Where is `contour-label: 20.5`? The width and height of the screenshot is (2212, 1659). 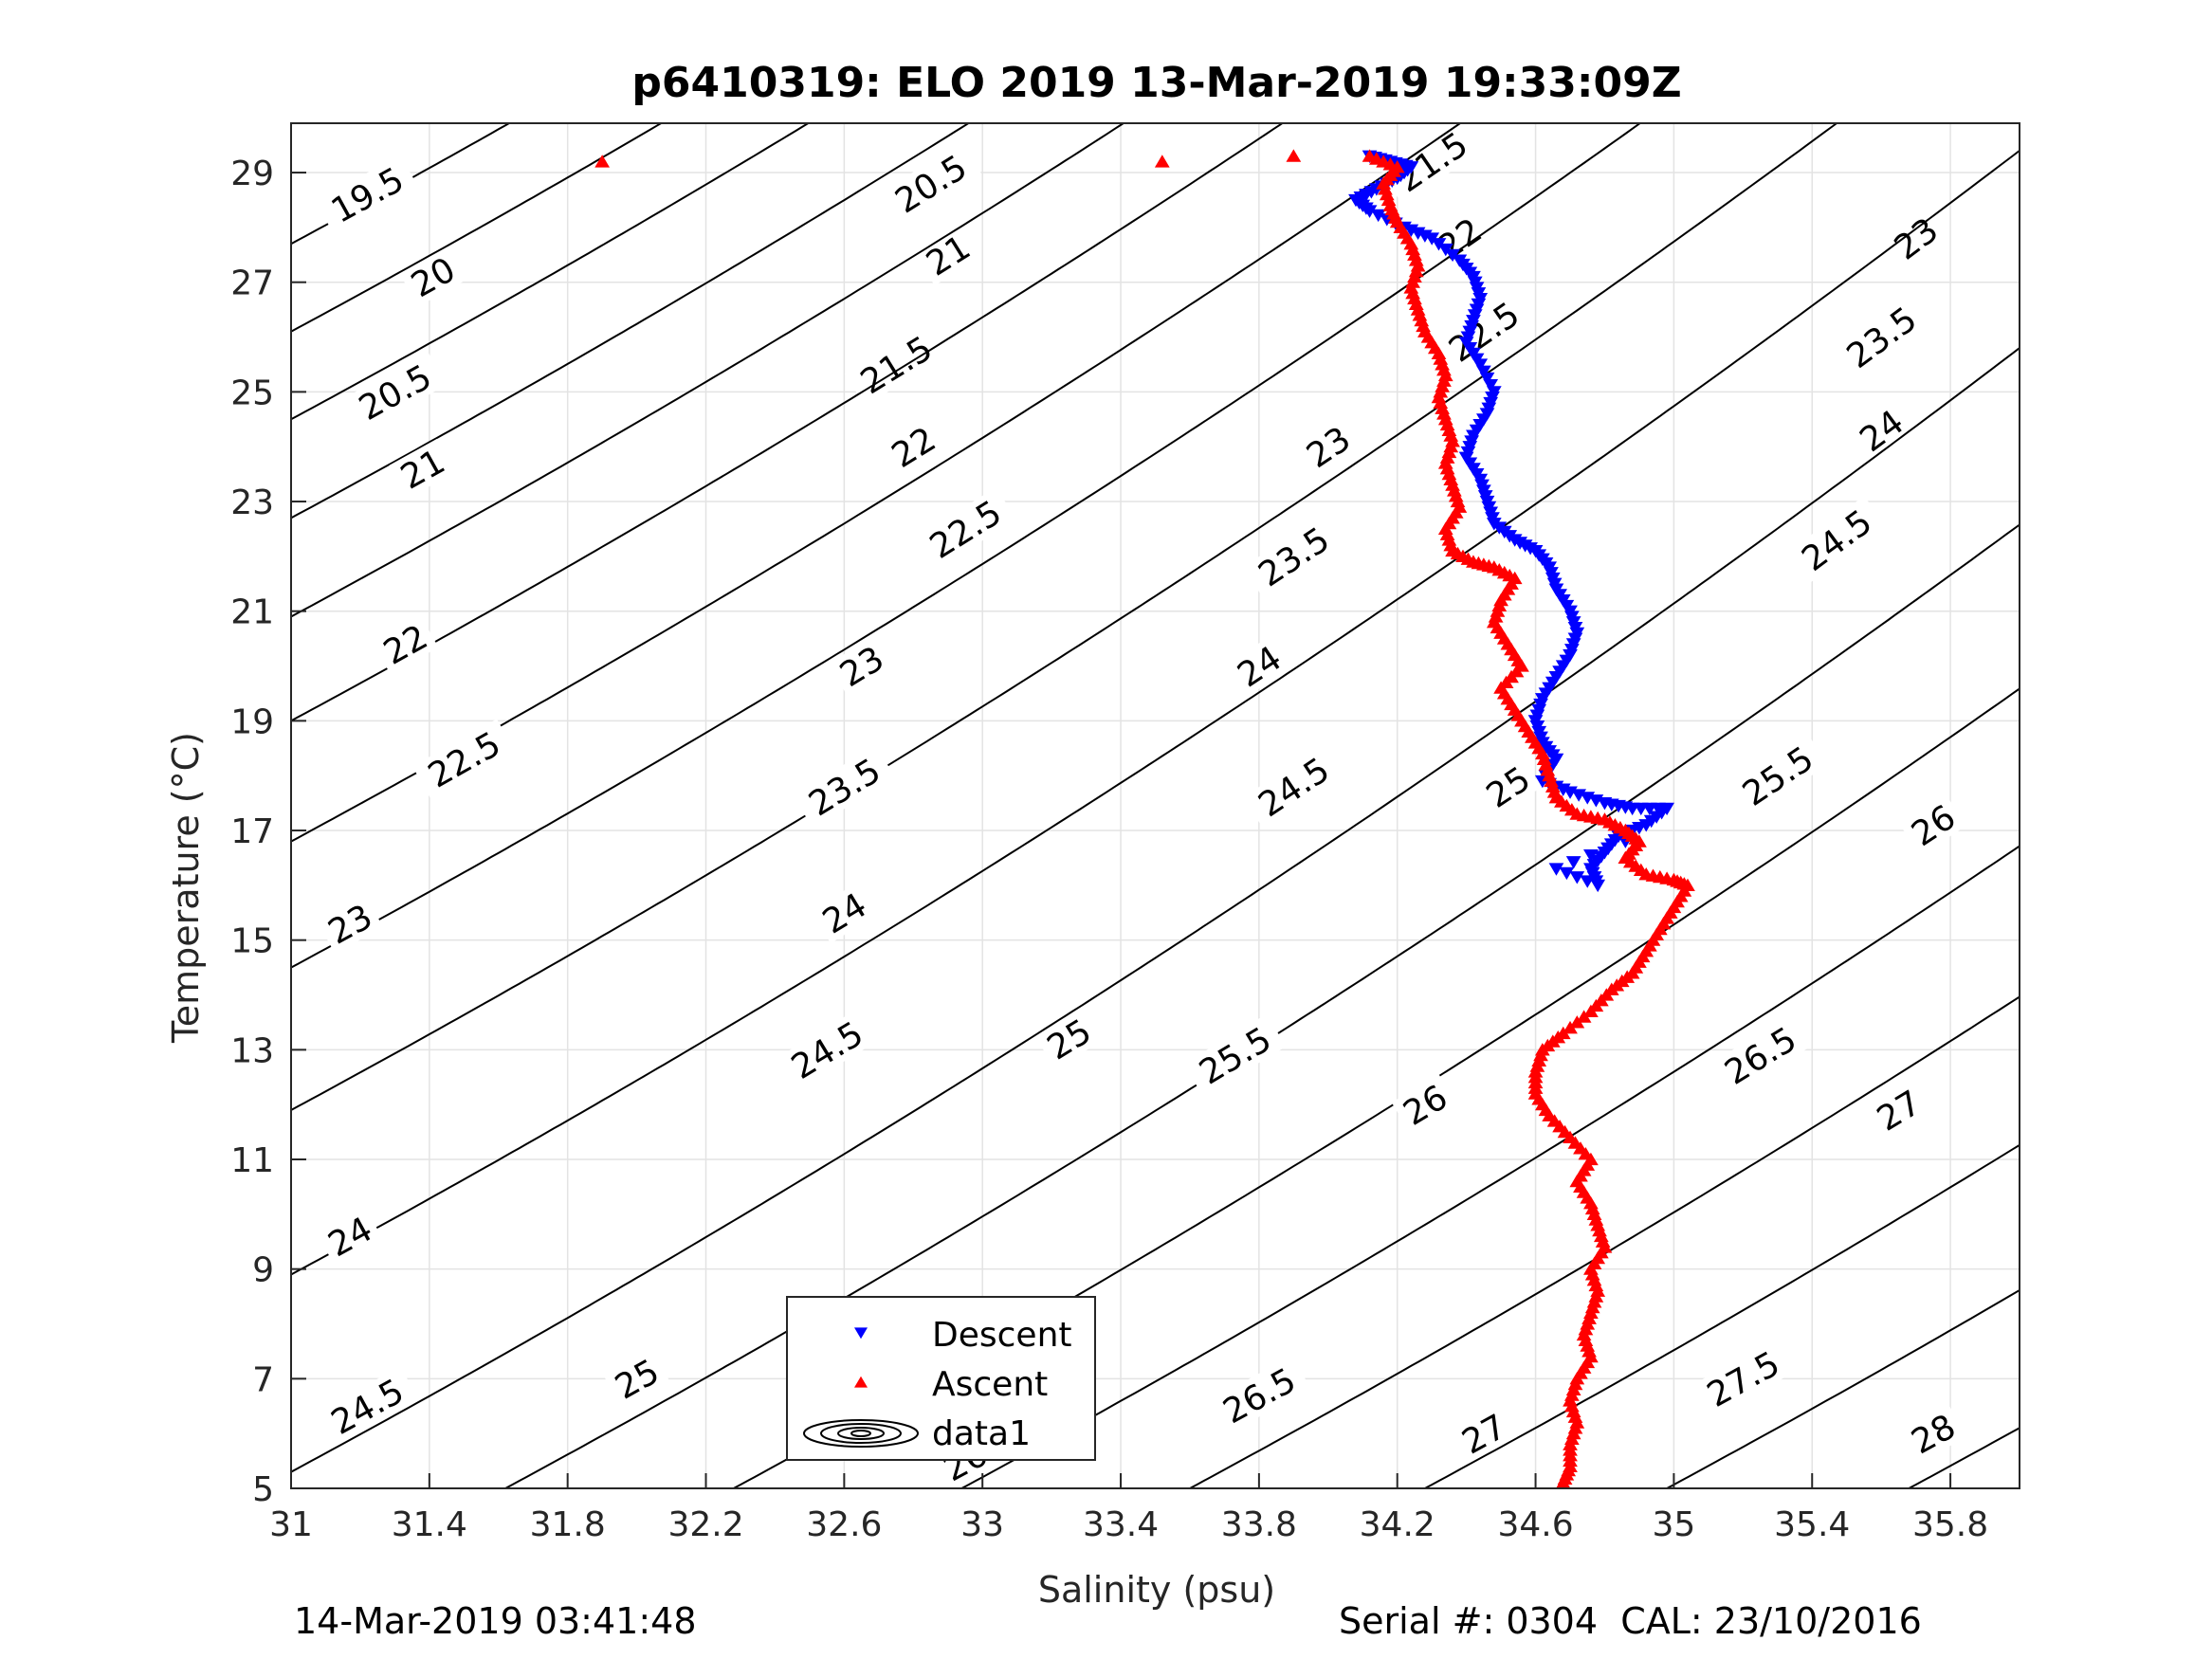
contour-label: 20.5 is located at coordinates (395, 392).